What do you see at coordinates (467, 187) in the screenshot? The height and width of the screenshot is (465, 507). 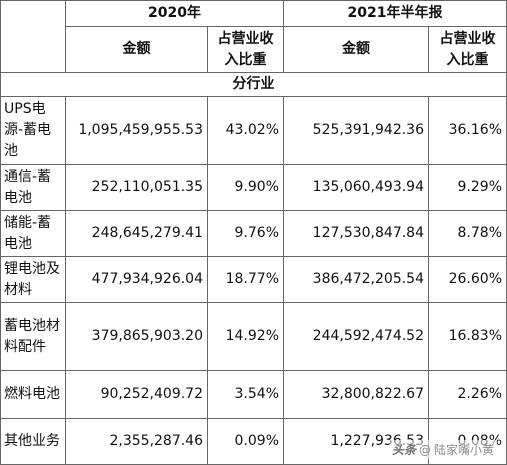 I see `ratio-2021: 9.29%` at bounding box center [467, 187].